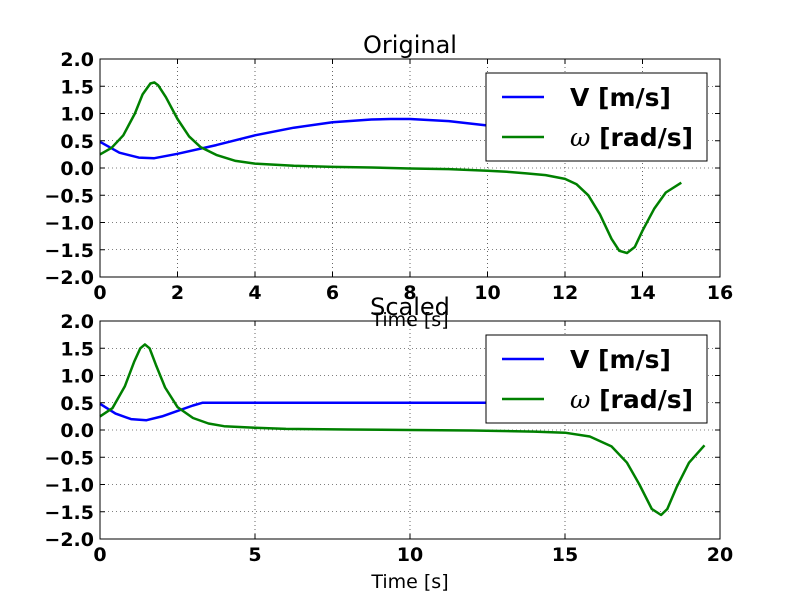 This screenshot has width=800, height=600. Describe the element at coordinates (410, 45) in the screenshot. I see `chart-title-original: Original` at that location.